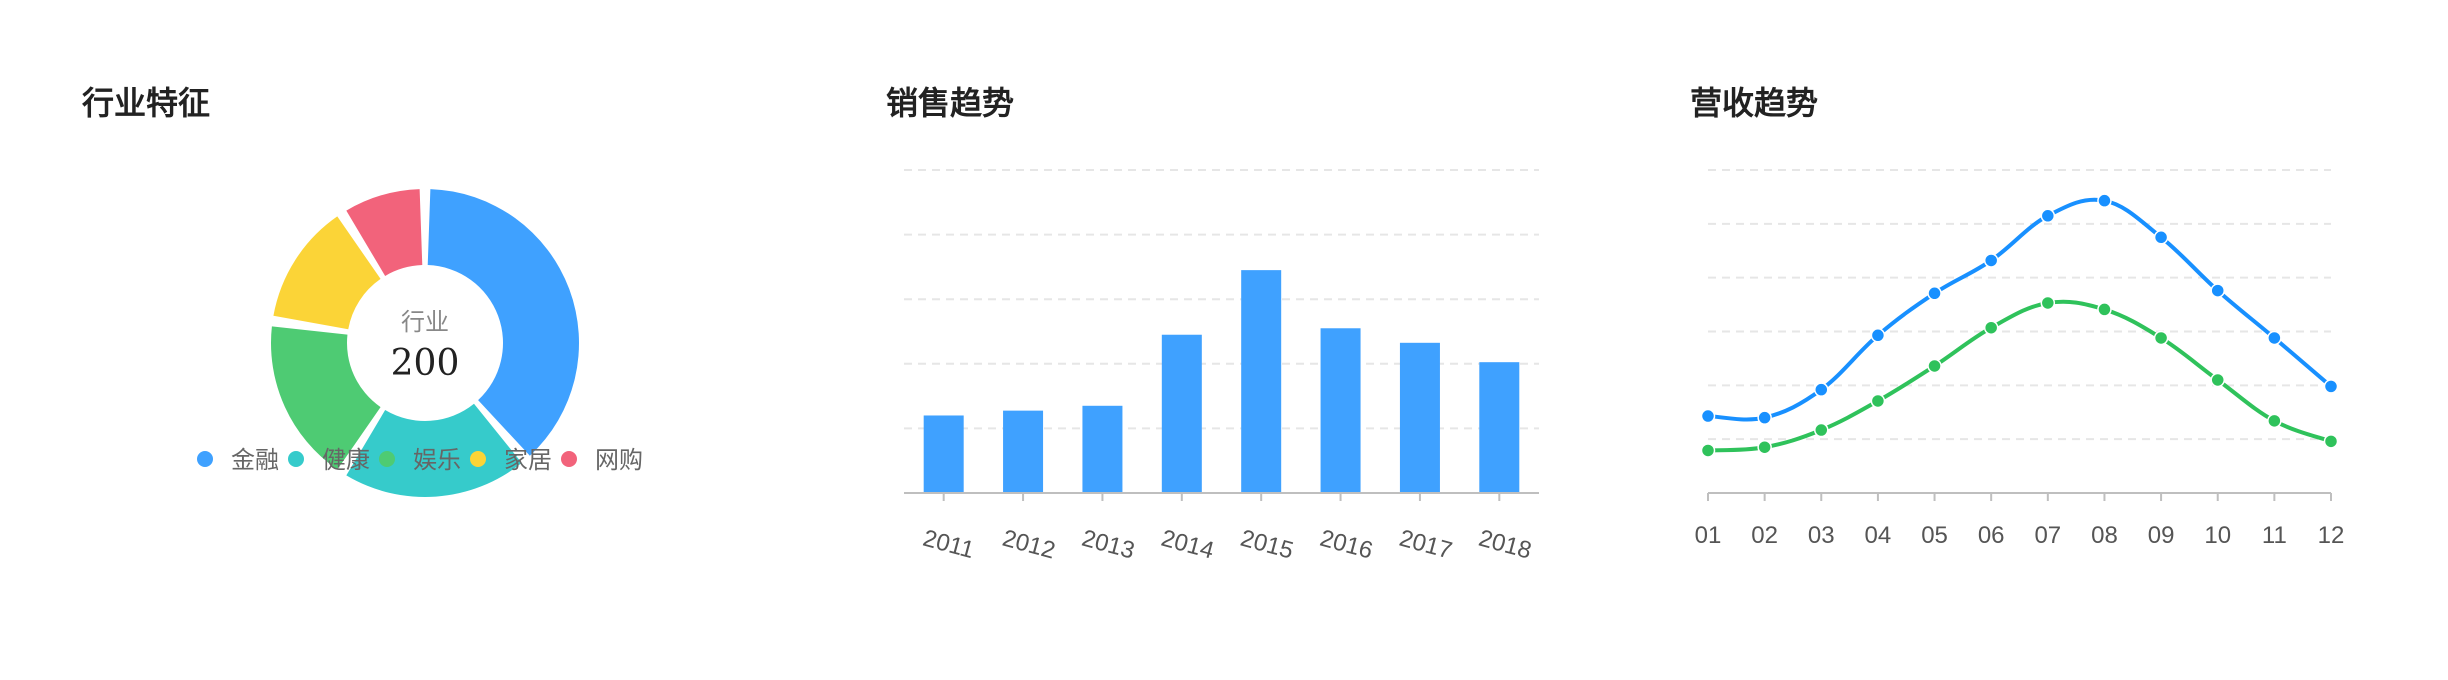 This screenshot has height=680, width=2448. What do you see at coordinates (1102, 449) in the screenshot?
I see `bar-2013` at bounding box center [1102, 449].